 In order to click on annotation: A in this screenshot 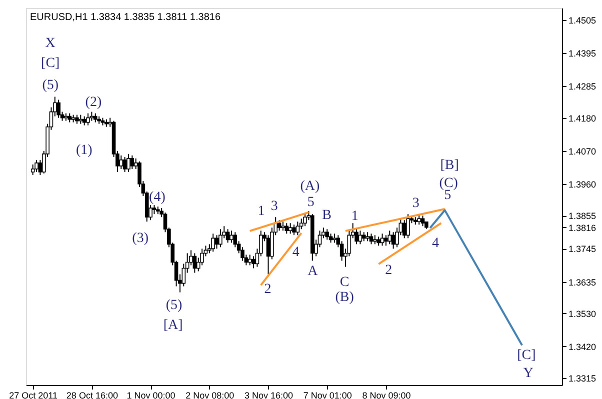, I will do `click(313, 271)`.